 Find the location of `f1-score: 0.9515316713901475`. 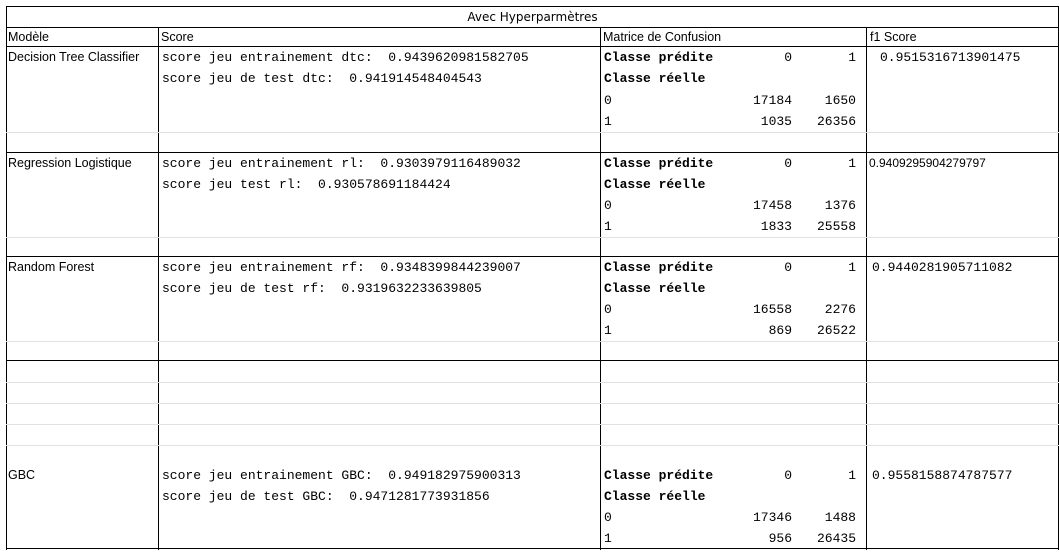

f1-score: 0.9515316713901475 is located at coordinates (950, 57).